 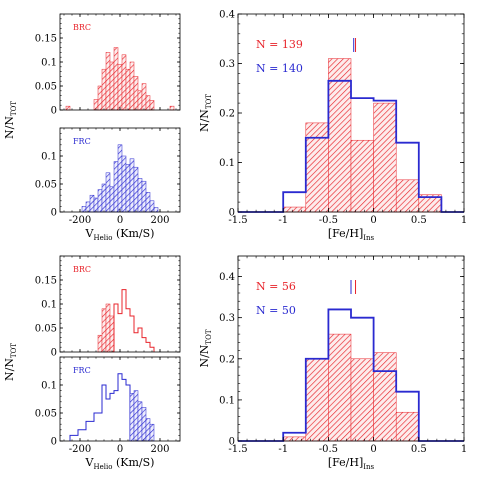 I want to click on count-annotation: N = 140, so click(x=279, y=68).